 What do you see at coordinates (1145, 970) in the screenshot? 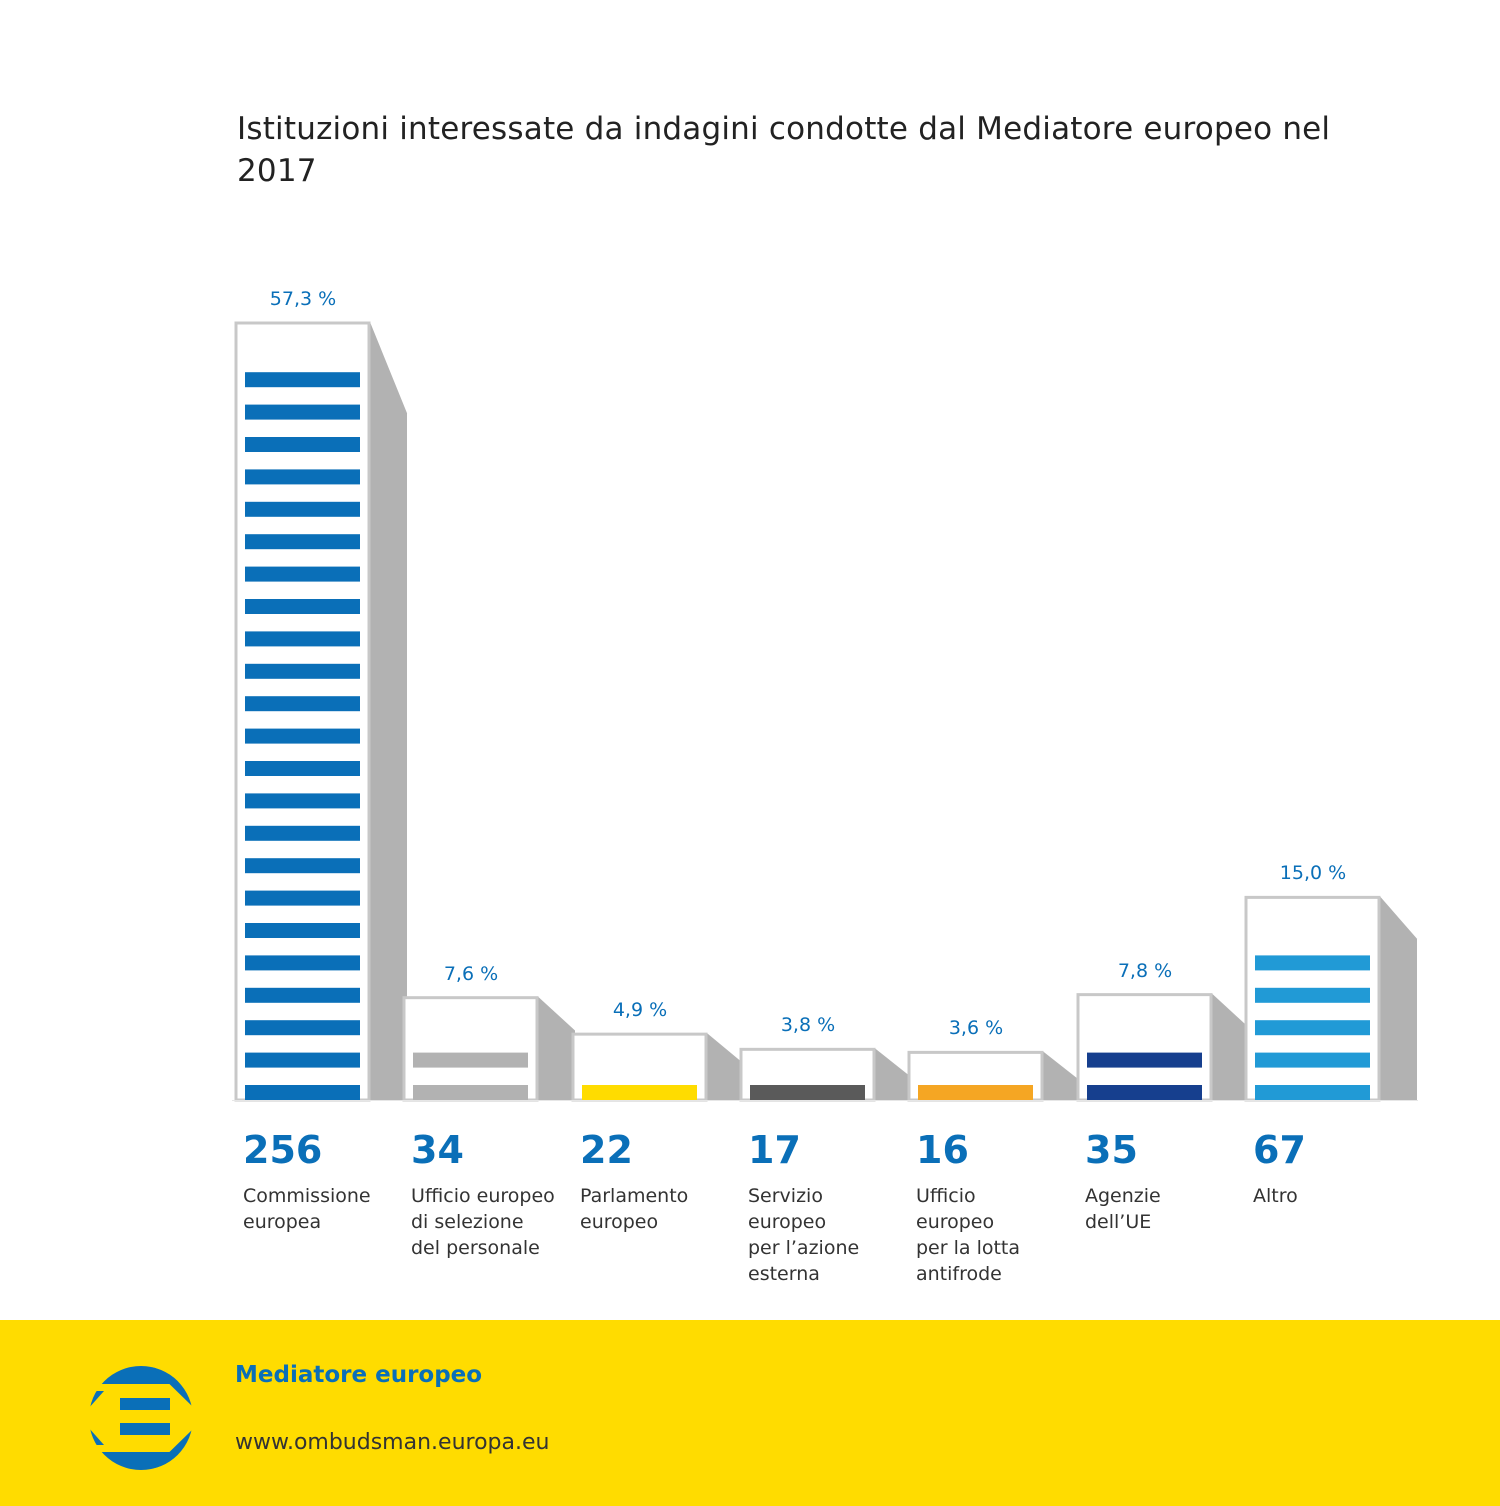
I see `percent-label: 7,8 %` at bounding box center [1145, 970].